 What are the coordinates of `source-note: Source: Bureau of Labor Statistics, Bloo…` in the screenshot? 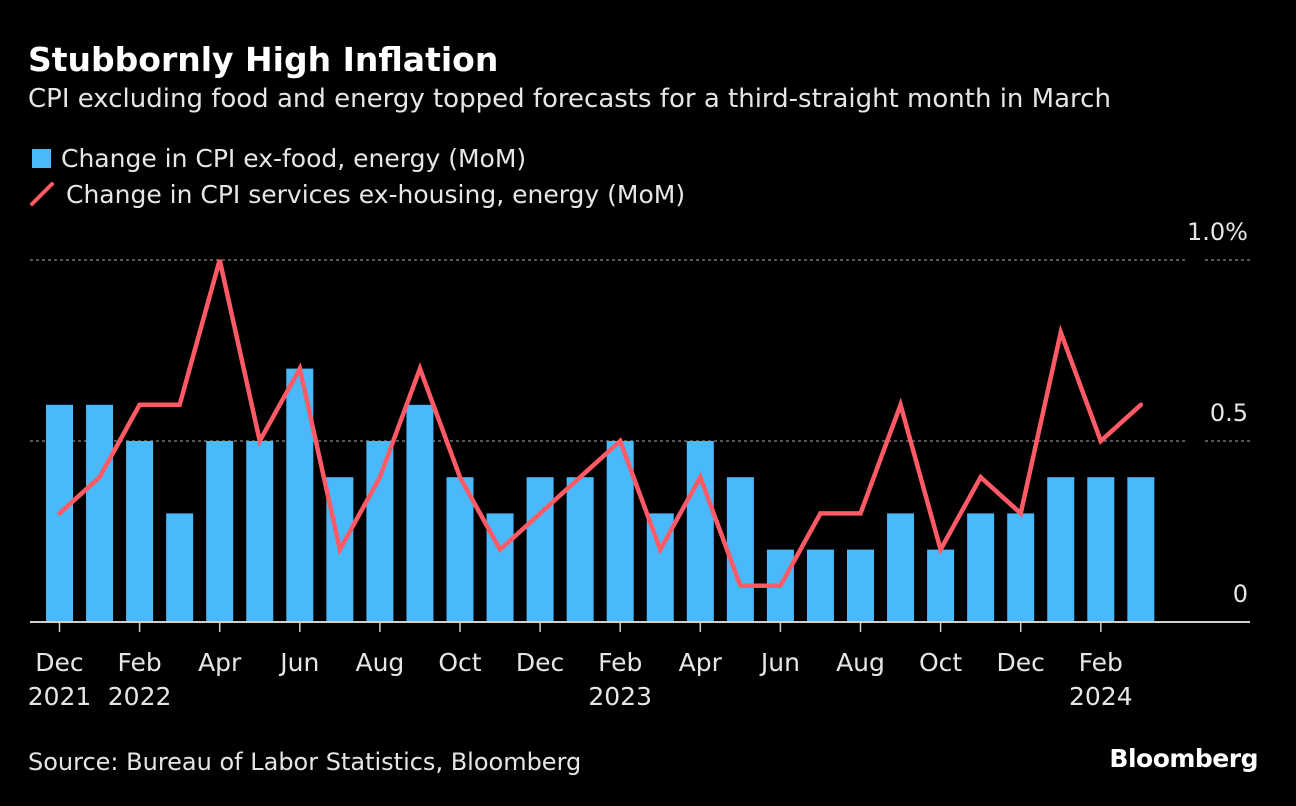 It's located at (305, 762).